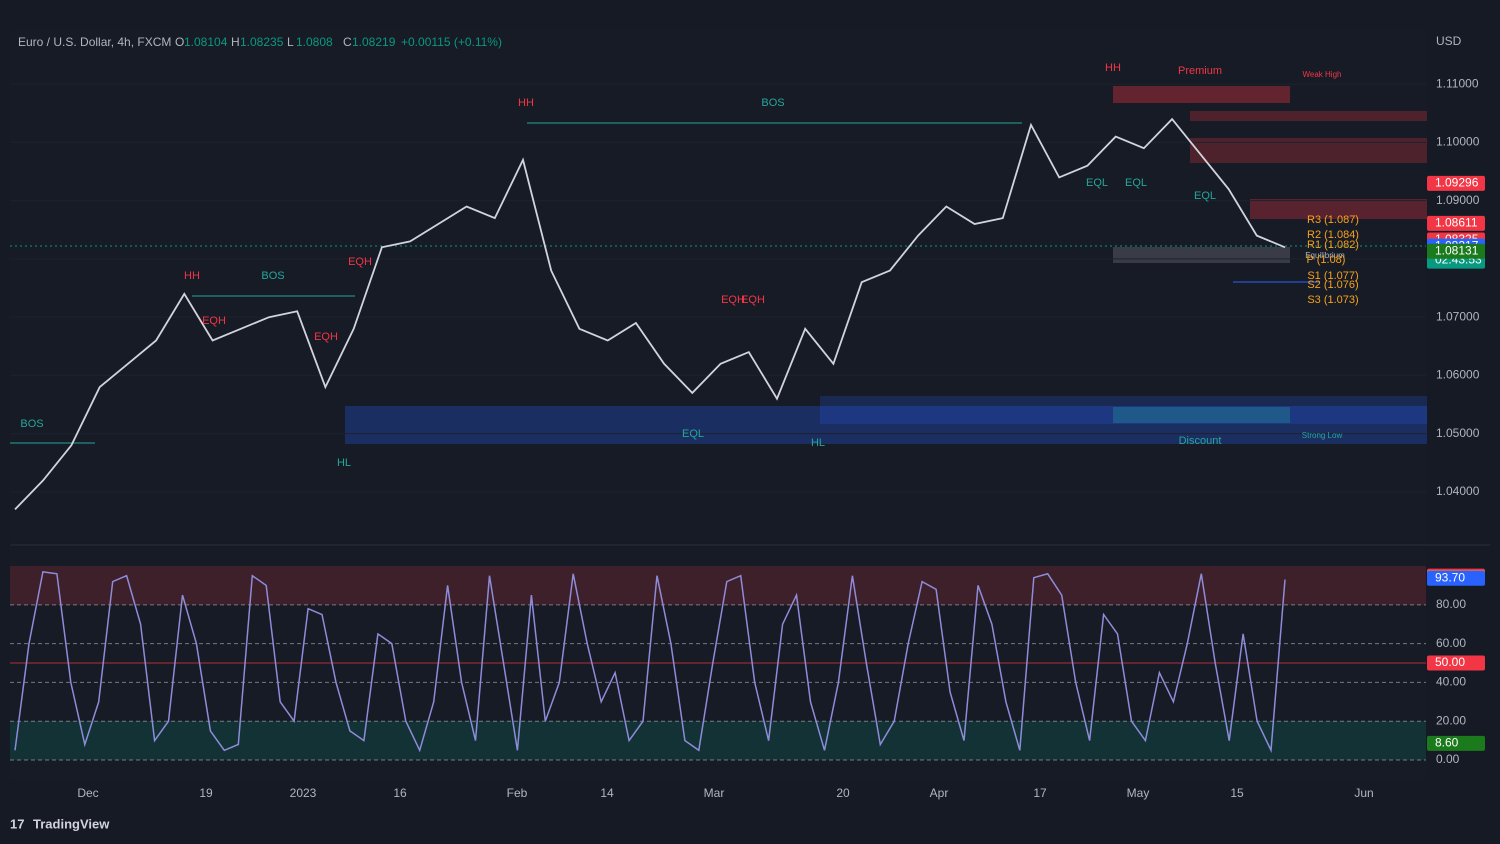 Image resolution: width=1500 pixels, height=844 pixels. I want to click on annotation: P (1.08), so click(1326, 260).